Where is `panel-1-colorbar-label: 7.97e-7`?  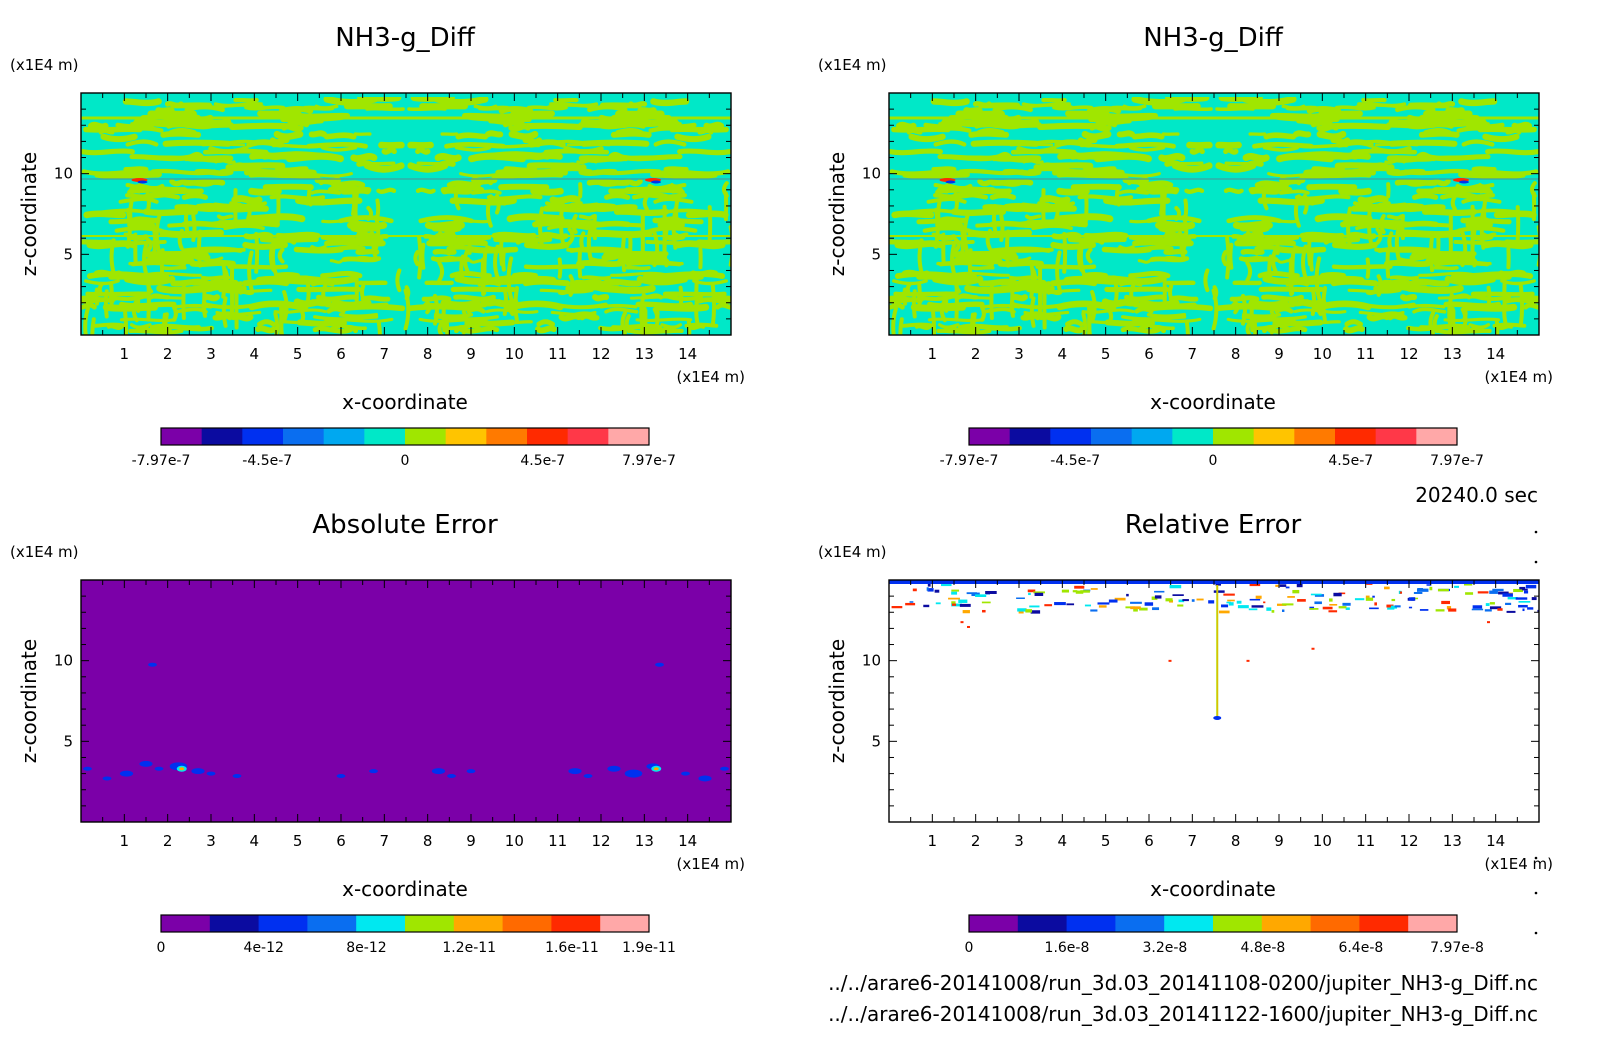
panel-1-colorbar-label: 7.97e-7 is located at coordinates (649, 461).